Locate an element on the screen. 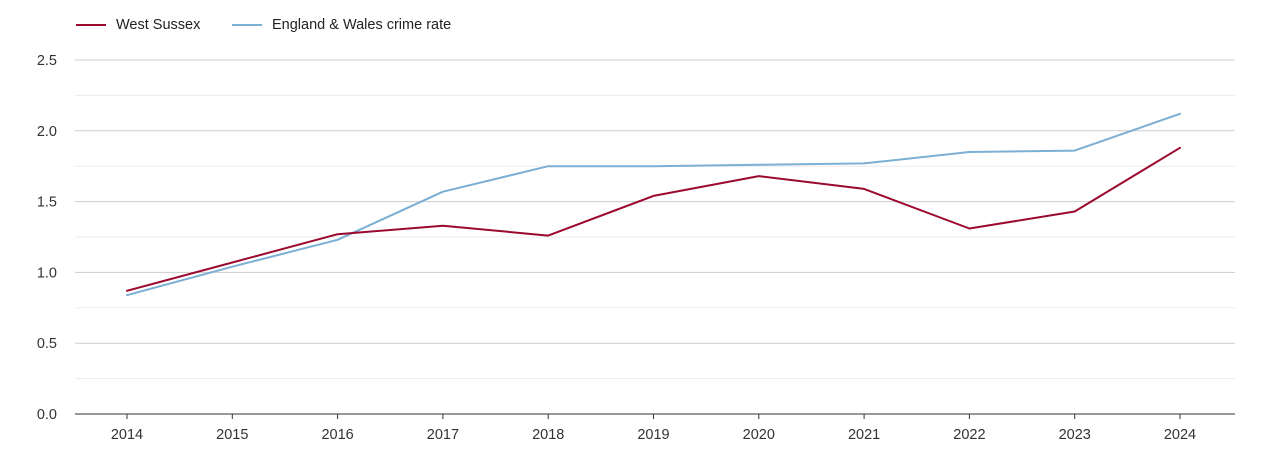 The height and width of the screenshot is (450, 1270). y-tick-label: 1.5 is located at coordinates (47, 203).